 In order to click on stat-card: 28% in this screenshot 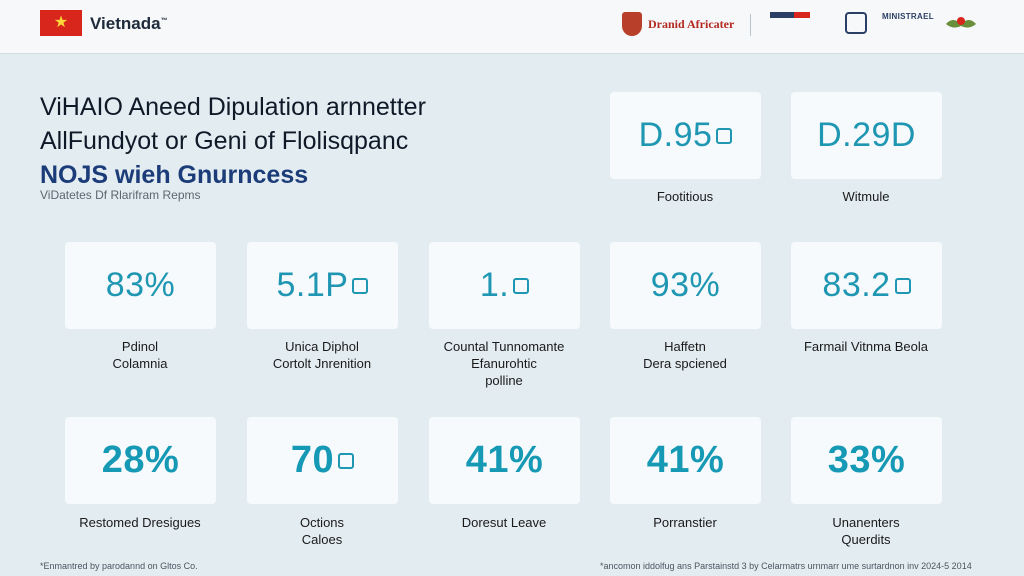, I will do `click(140, 460)`.